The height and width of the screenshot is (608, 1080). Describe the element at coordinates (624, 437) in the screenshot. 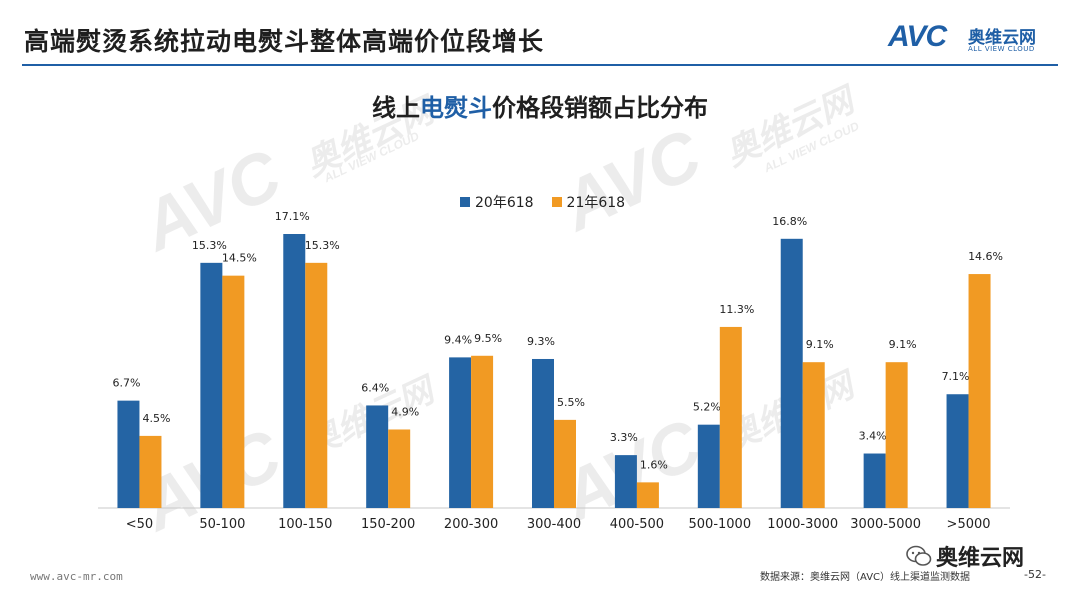

I see `data-label-series1-6: 3.3%` at that location.